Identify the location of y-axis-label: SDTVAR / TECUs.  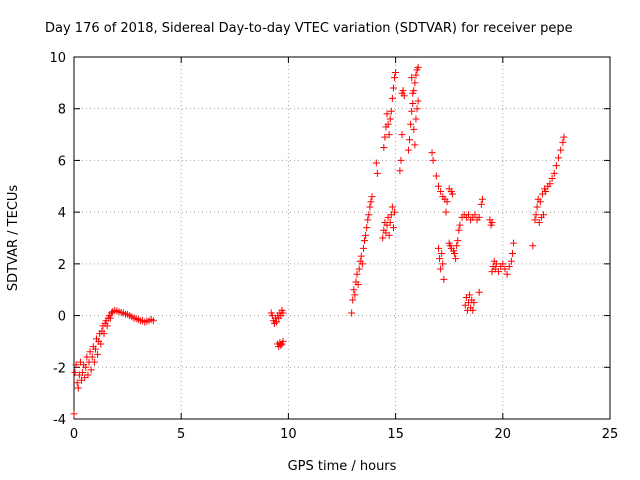
(13, 238).